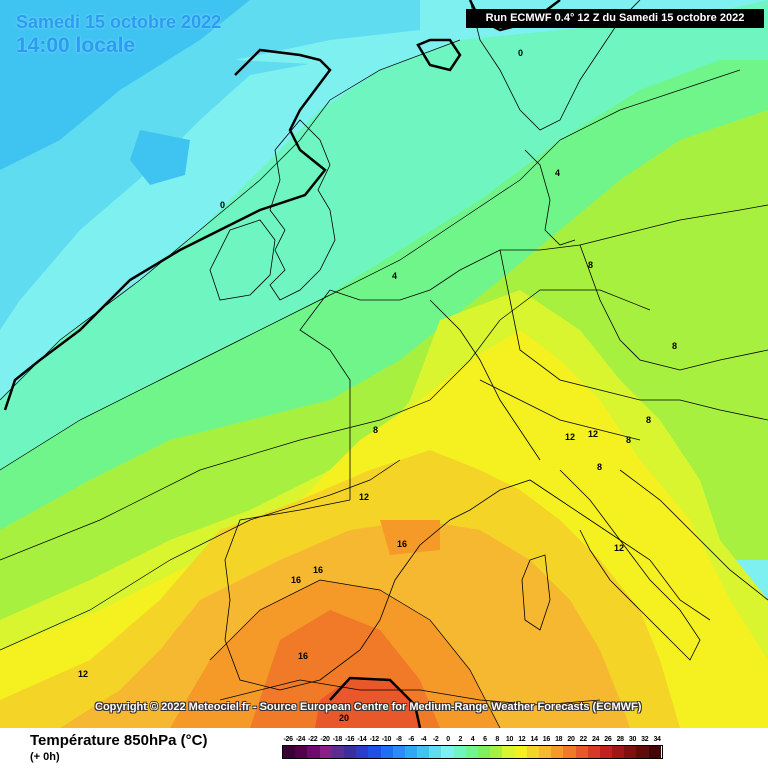 This screenshot has width=768, height=768. What do you see at coordinates (337, 739) in the screenshot?
I see `legend-label: -18` at bounding box center [337, 739].